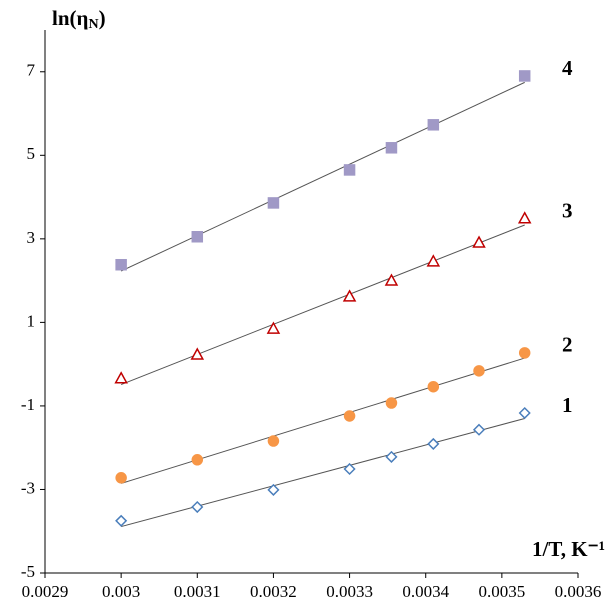  I want to click on y-tick-label: 5, so click(31, 153).